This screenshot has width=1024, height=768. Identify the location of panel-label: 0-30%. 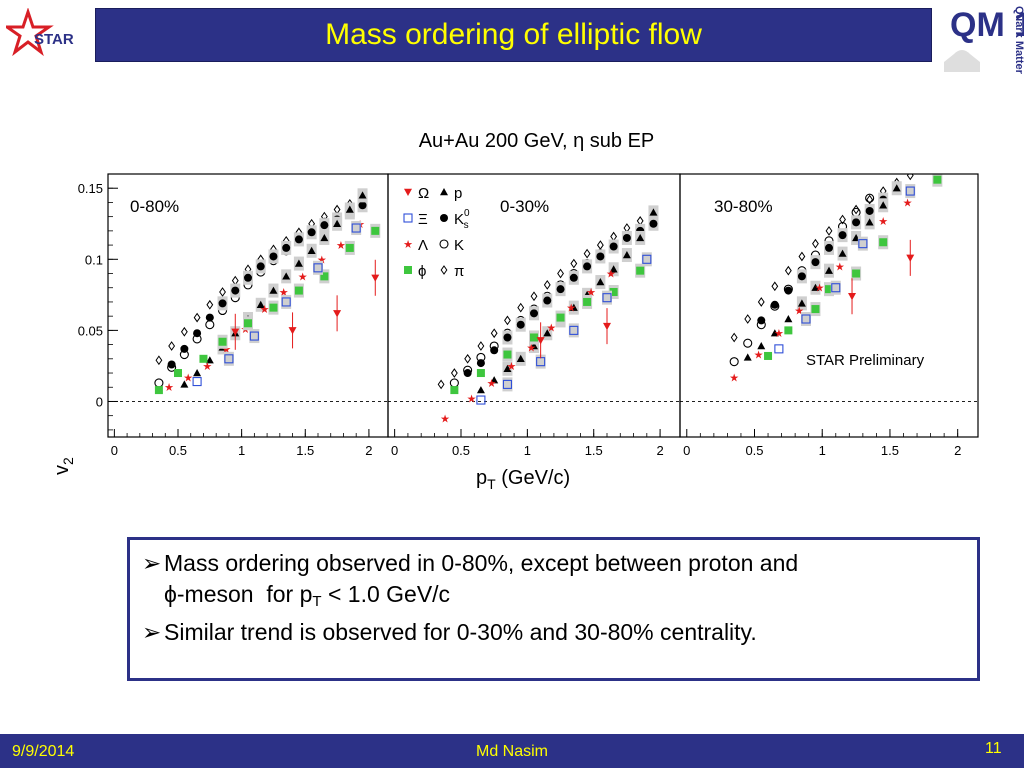
(524, 206).